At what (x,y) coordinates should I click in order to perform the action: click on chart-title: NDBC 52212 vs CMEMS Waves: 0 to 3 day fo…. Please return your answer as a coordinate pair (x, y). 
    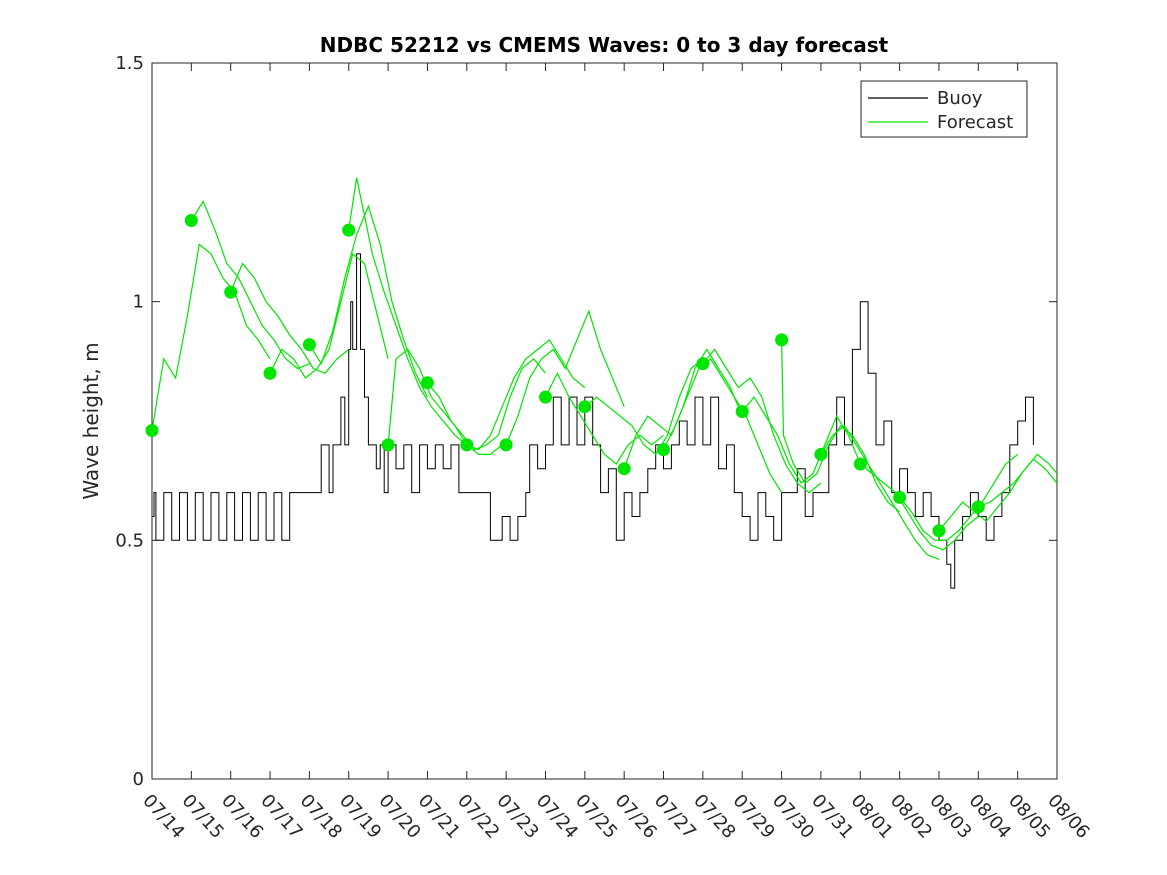
    Looking at the image, I should click on (604, 45).